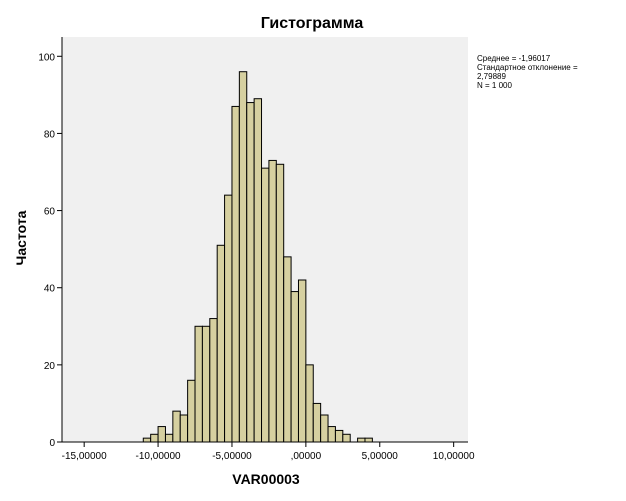 This screenshot has height=501, width=626. Describe the element at coordinates (491, 76) in the screenshot. I see `std-dev-stat-value: 2,79889` at that location.